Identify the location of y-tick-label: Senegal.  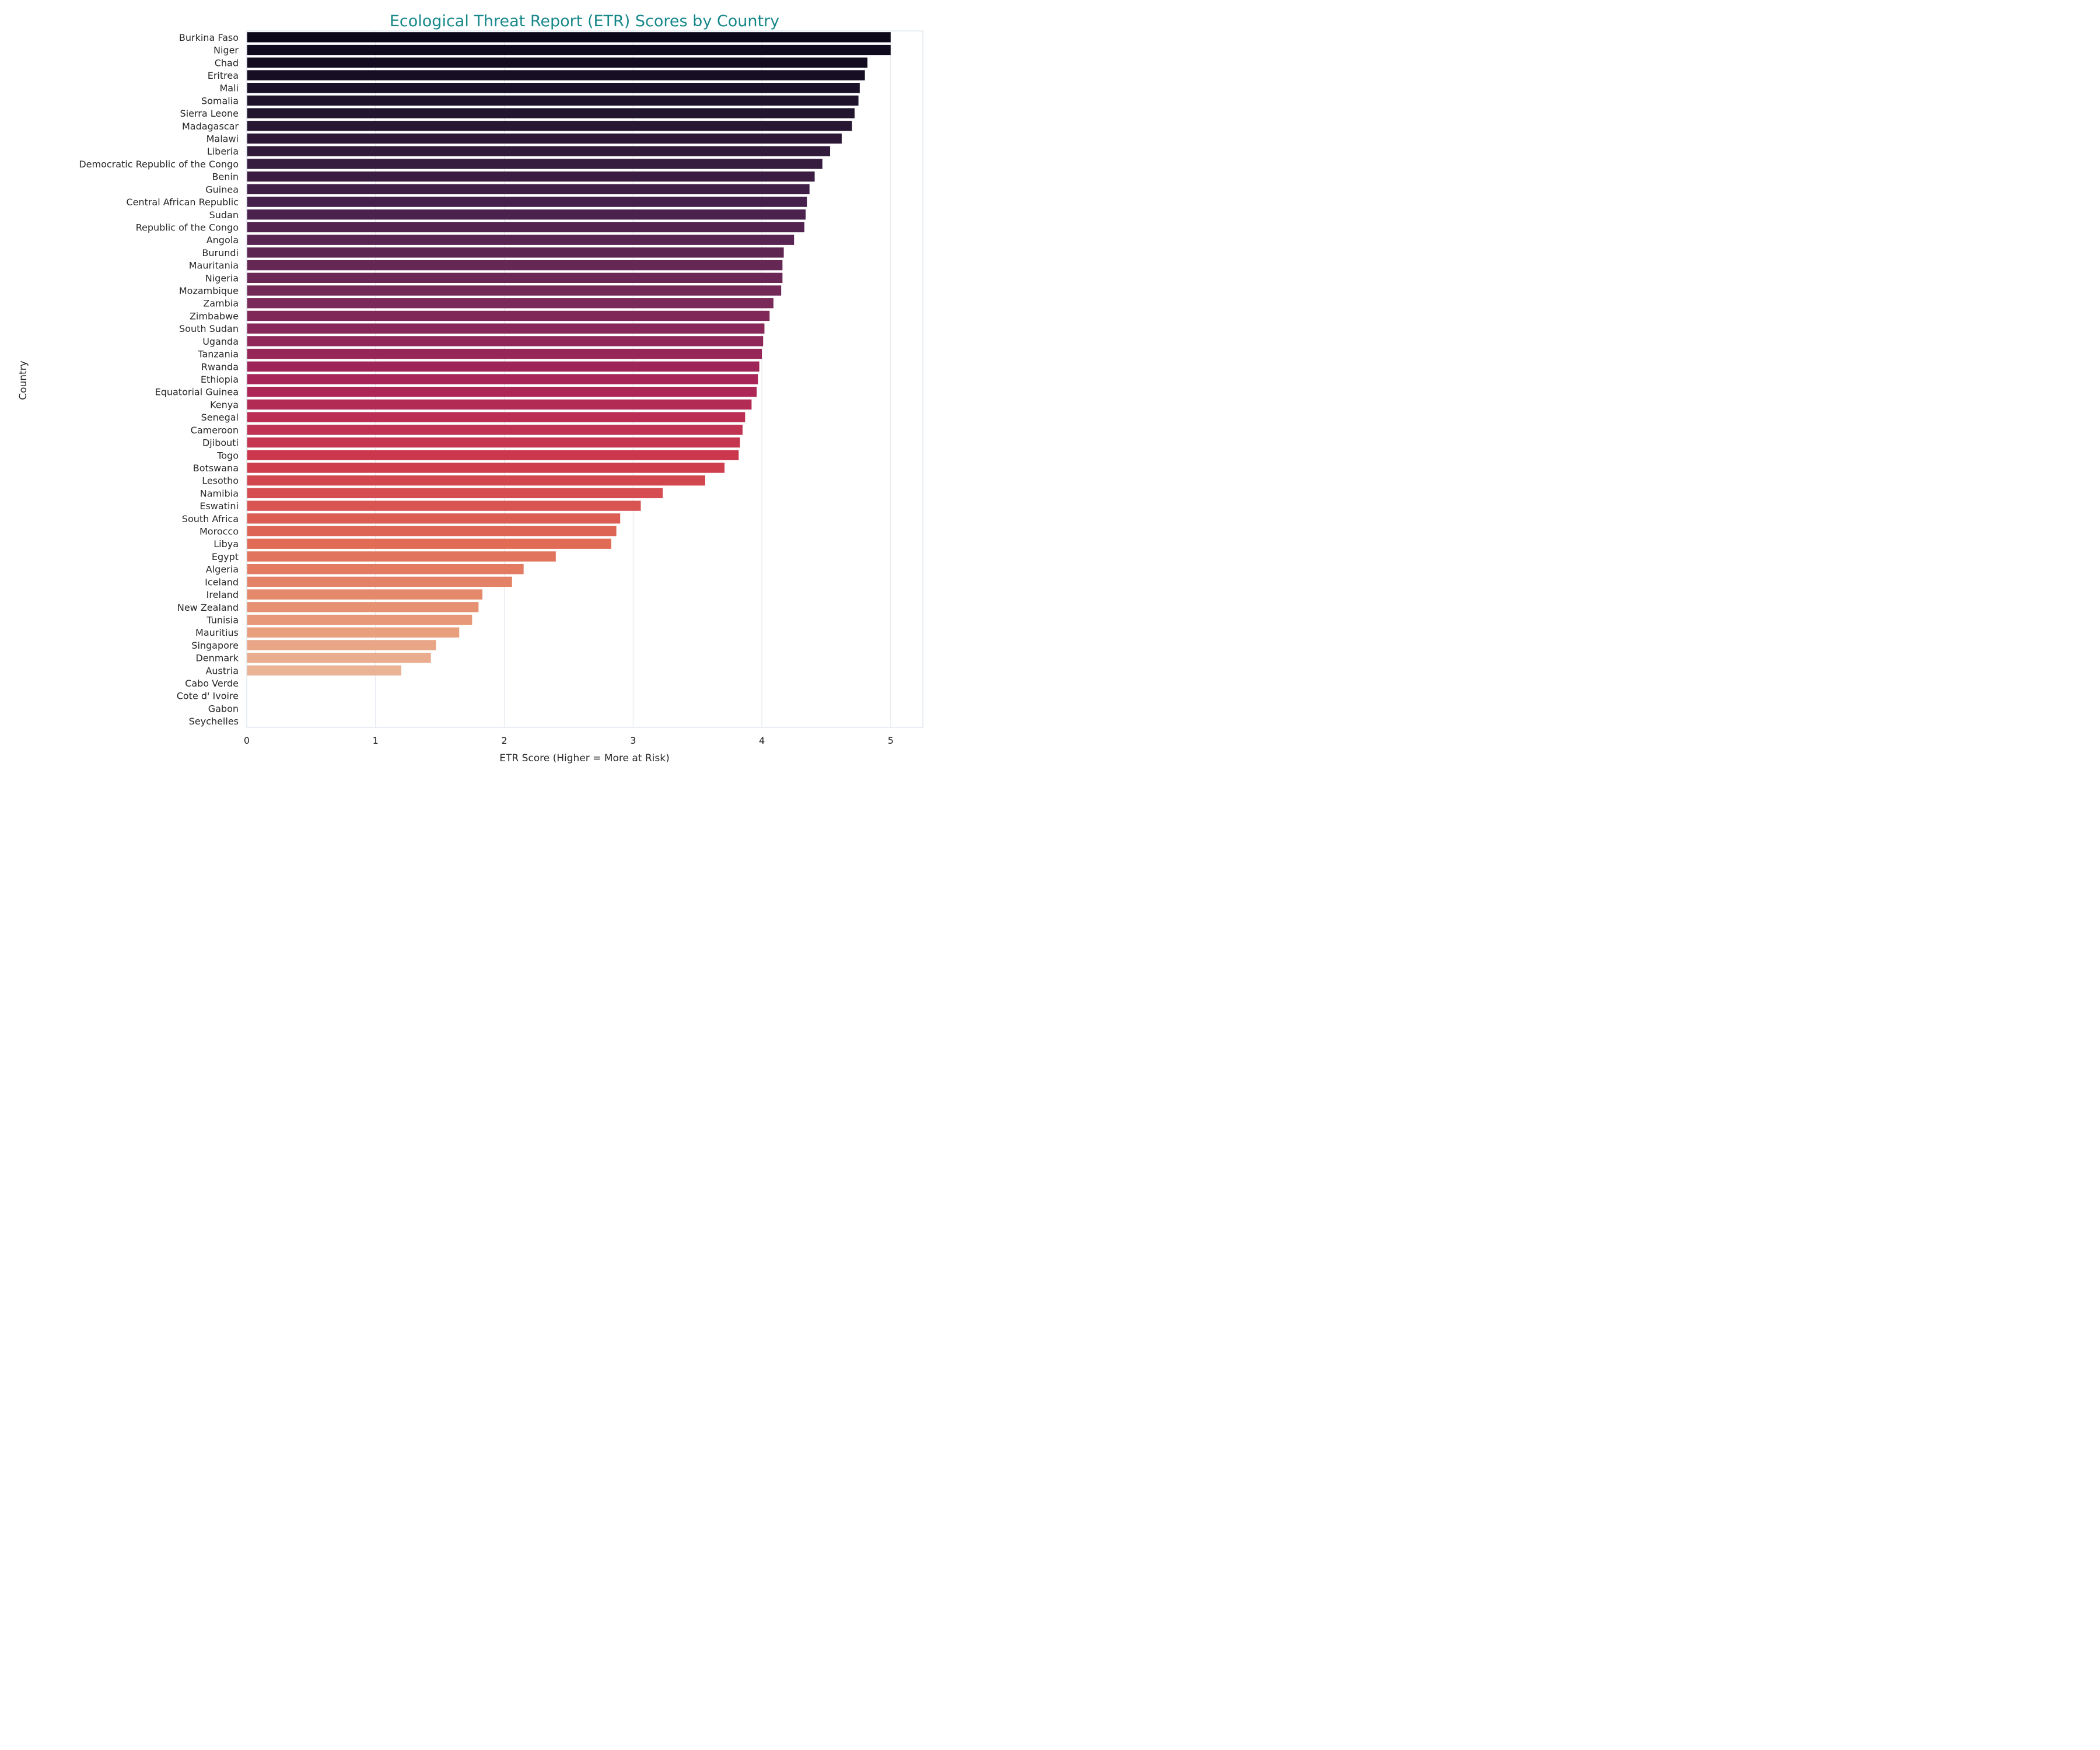
(220, 417).